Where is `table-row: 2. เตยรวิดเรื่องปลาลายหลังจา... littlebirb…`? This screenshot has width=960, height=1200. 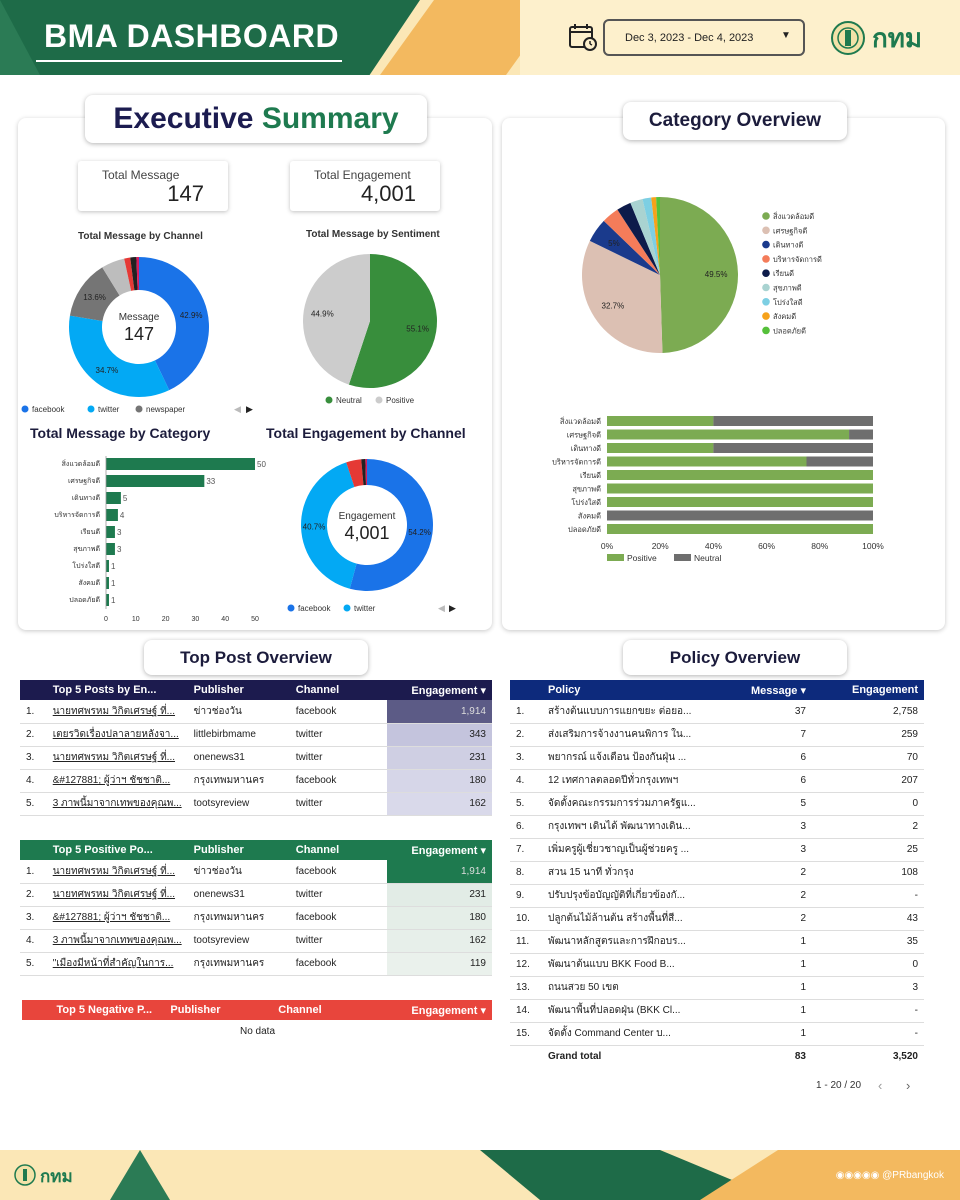 table-row: 2. เตยรวิดเรื่องปลาลายหลังจา... littlebirb… is located at coordinates (256, 735).